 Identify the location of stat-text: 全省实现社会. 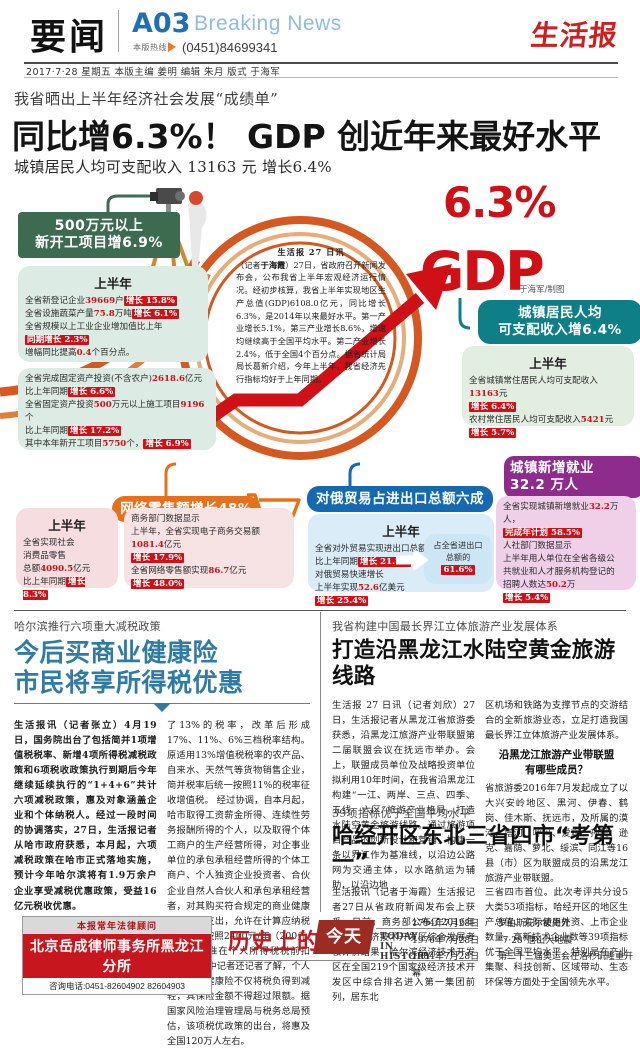
(49, 543).